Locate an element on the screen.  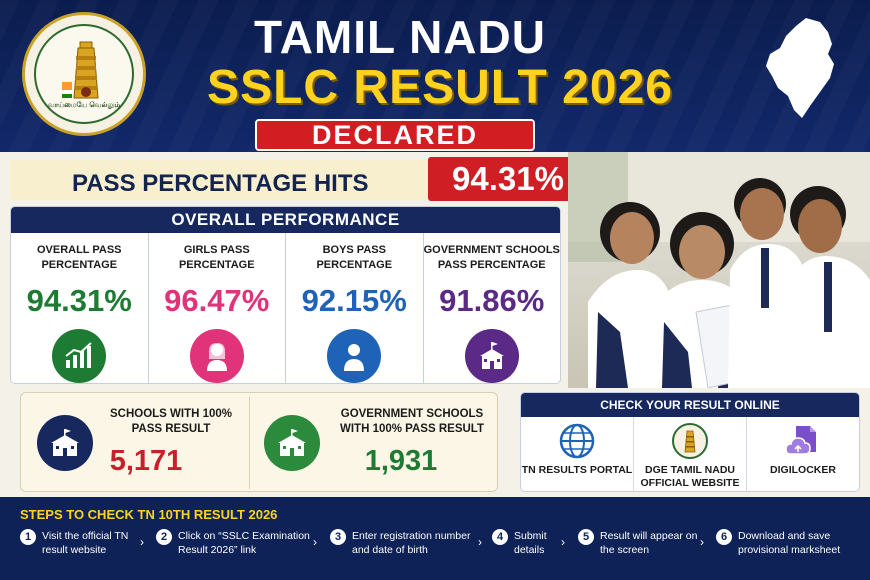
check-result-online-title: CHECK YOUR RESULT ONLINE is located at coordinates (690, 405).